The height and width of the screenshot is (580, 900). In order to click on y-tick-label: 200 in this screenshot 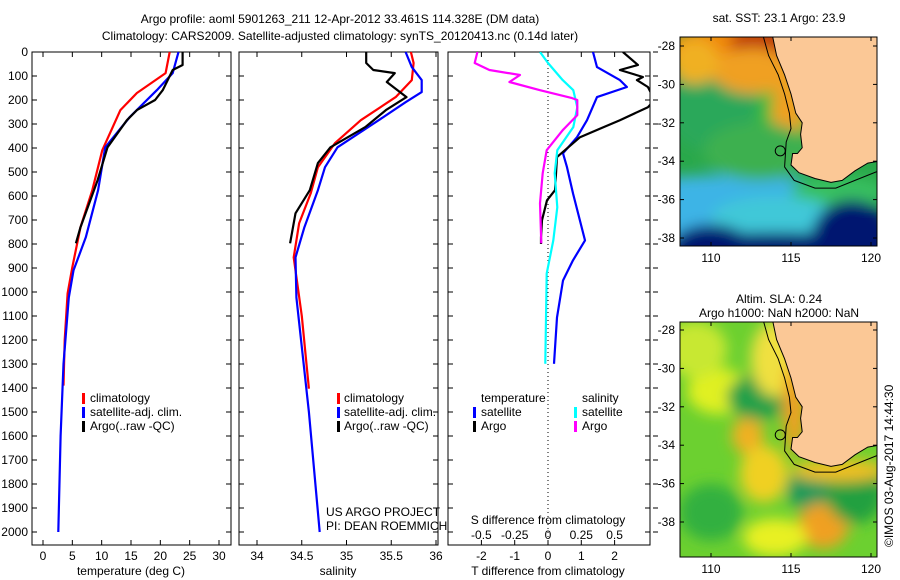, I will do `click(18, 100)`.